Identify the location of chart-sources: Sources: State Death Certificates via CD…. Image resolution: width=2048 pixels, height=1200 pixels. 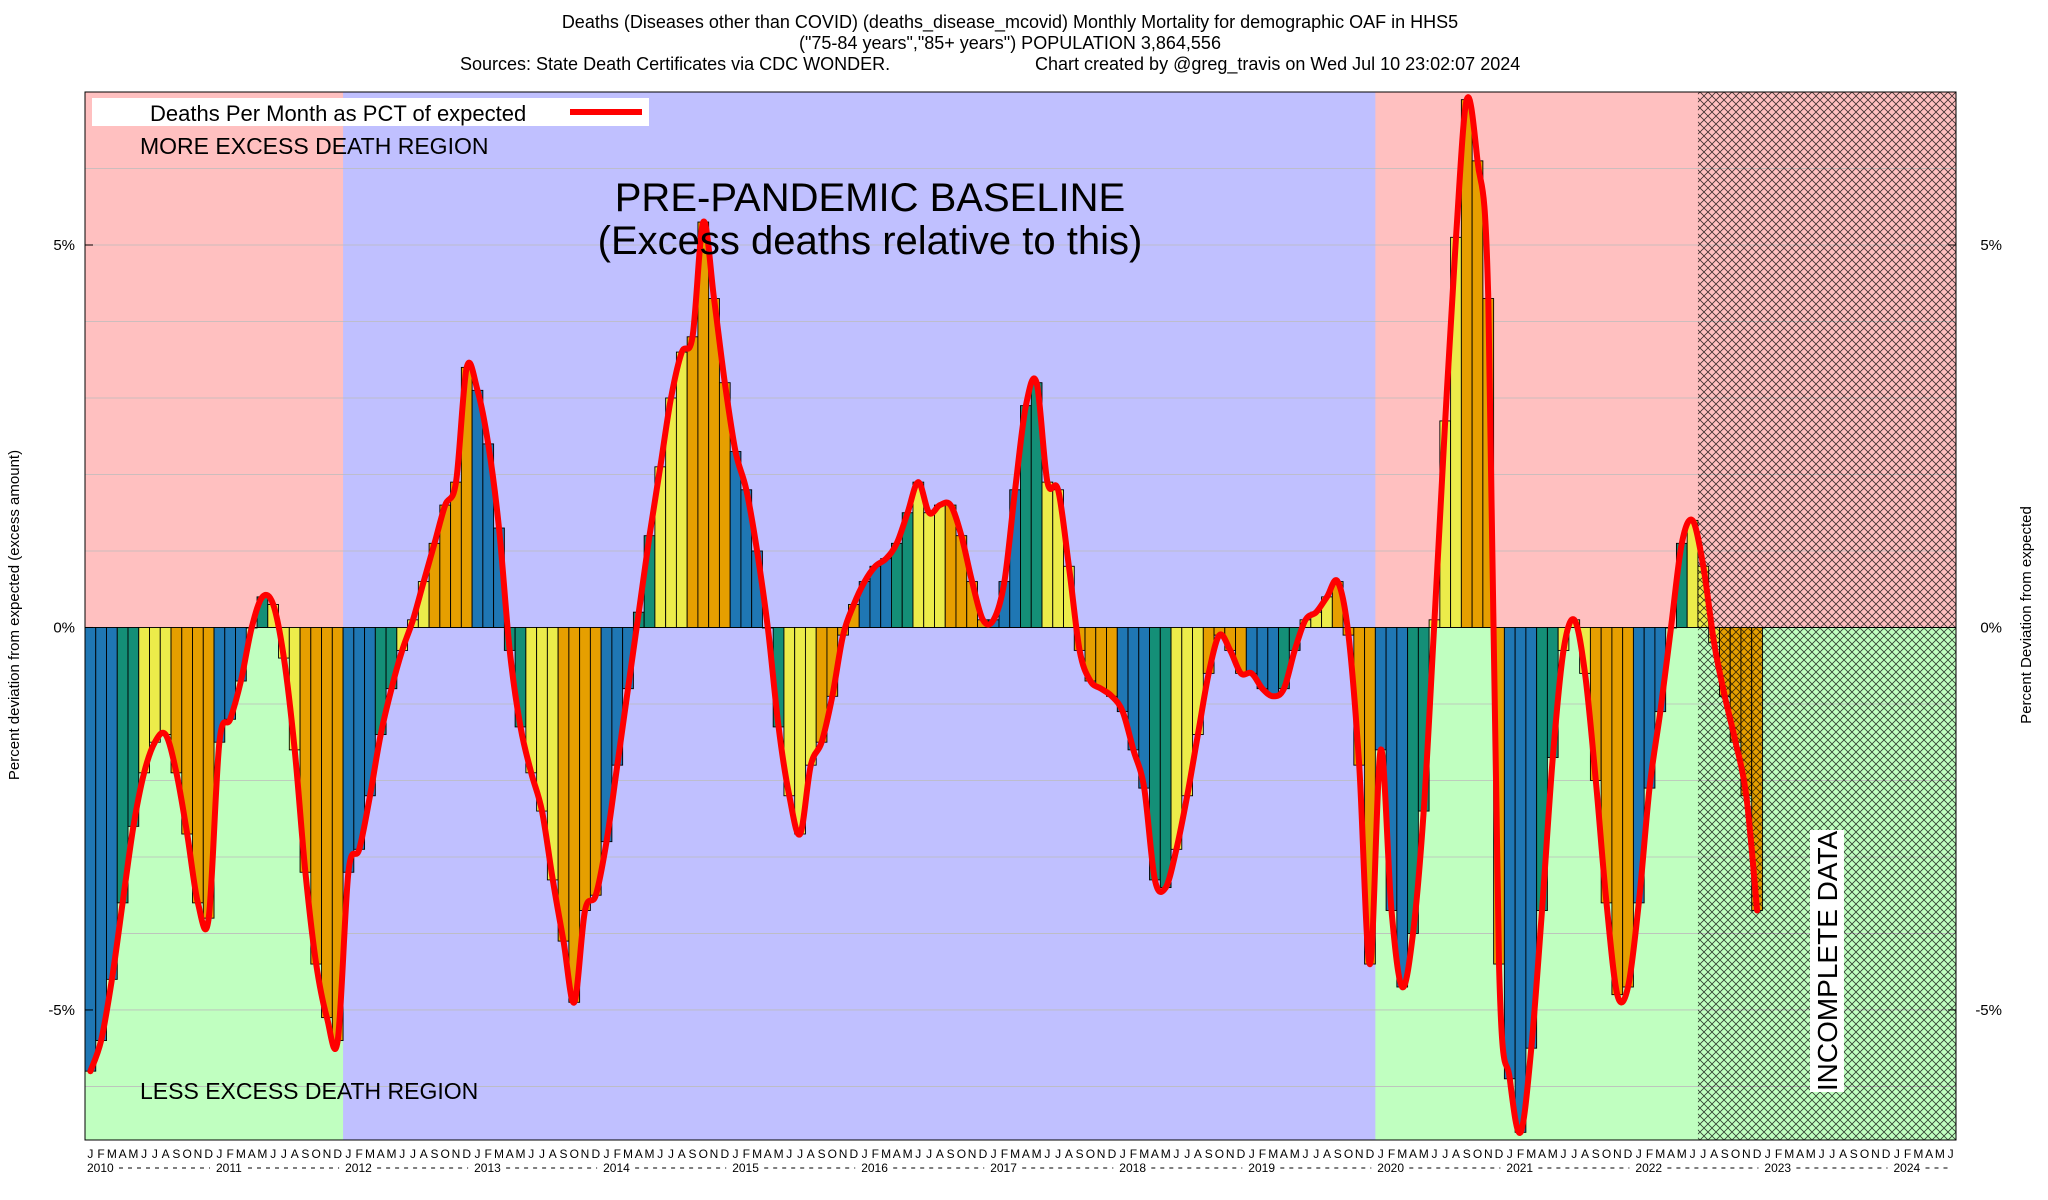
(675, 64).